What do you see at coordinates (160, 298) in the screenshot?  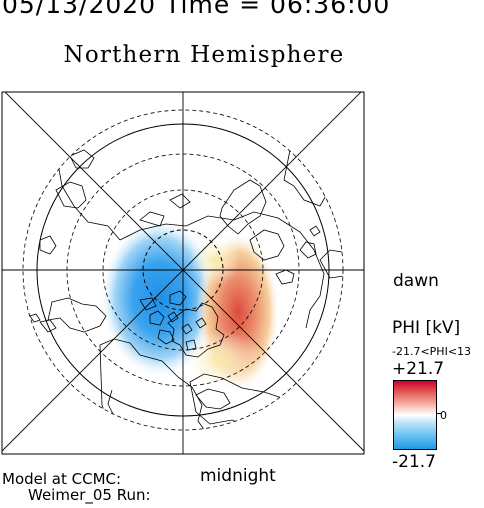 I see `negative-potential-cell` at bounding box center [160, 298].